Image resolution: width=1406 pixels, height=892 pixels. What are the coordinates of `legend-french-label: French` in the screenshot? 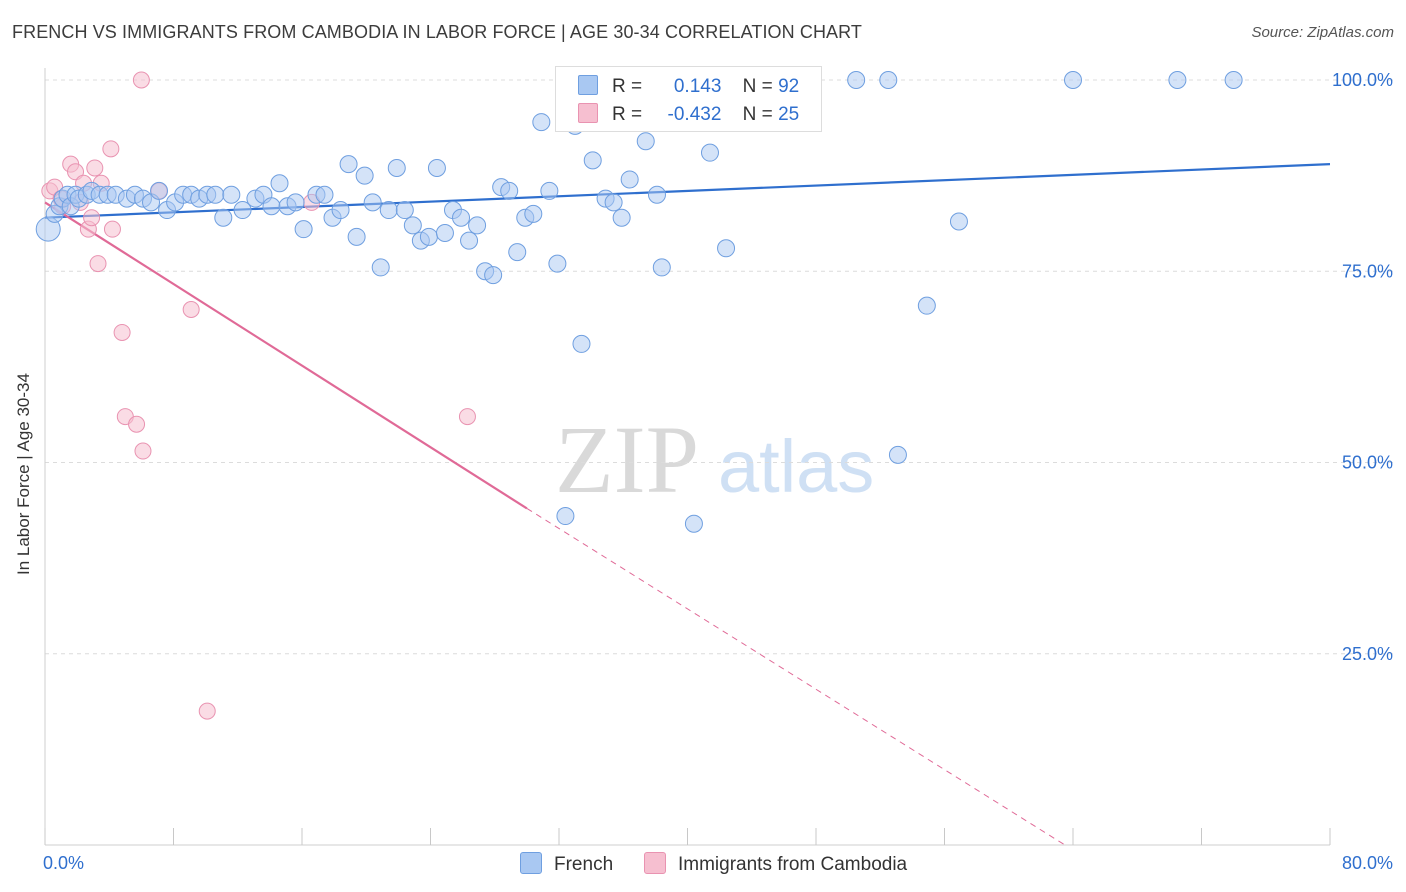 It's located at (584, 864).